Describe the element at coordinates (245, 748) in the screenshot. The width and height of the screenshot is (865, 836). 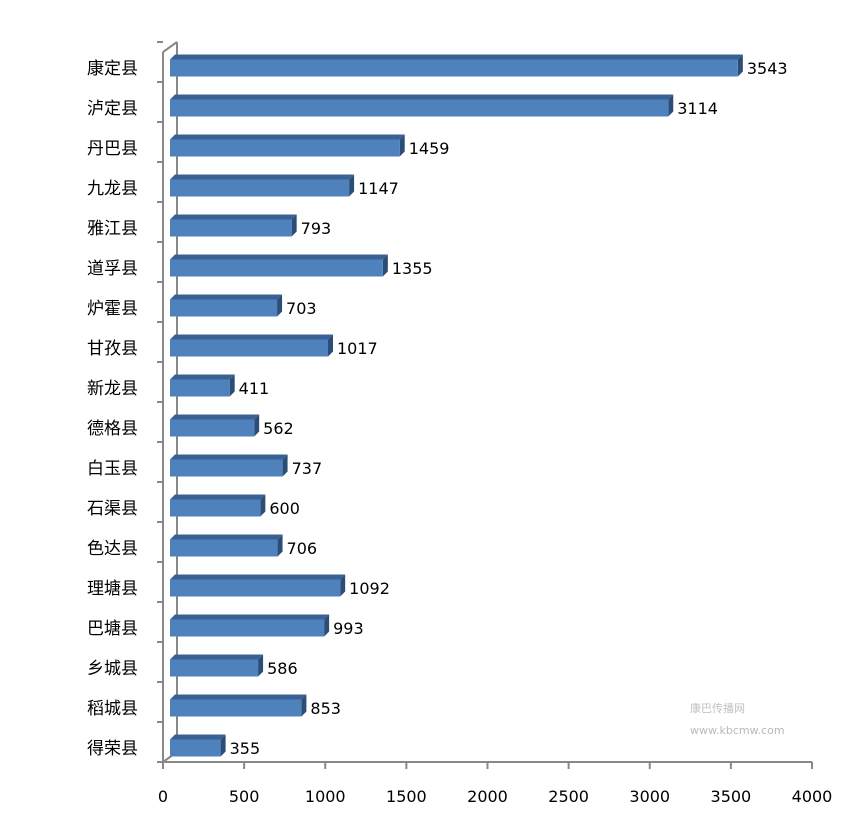
I see `data-label: 355` at that location.